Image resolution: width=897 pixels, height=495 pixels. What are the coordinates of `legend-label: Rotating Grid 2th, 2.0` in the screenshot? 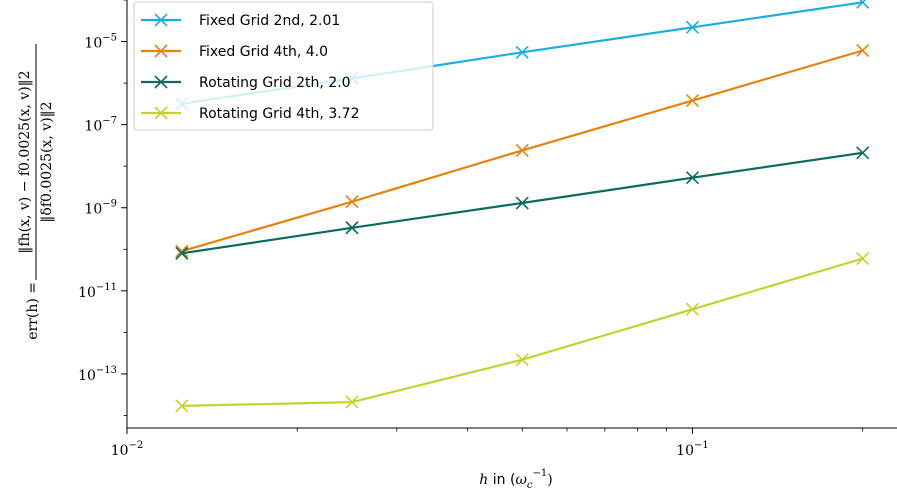 It's located at (275, 83).